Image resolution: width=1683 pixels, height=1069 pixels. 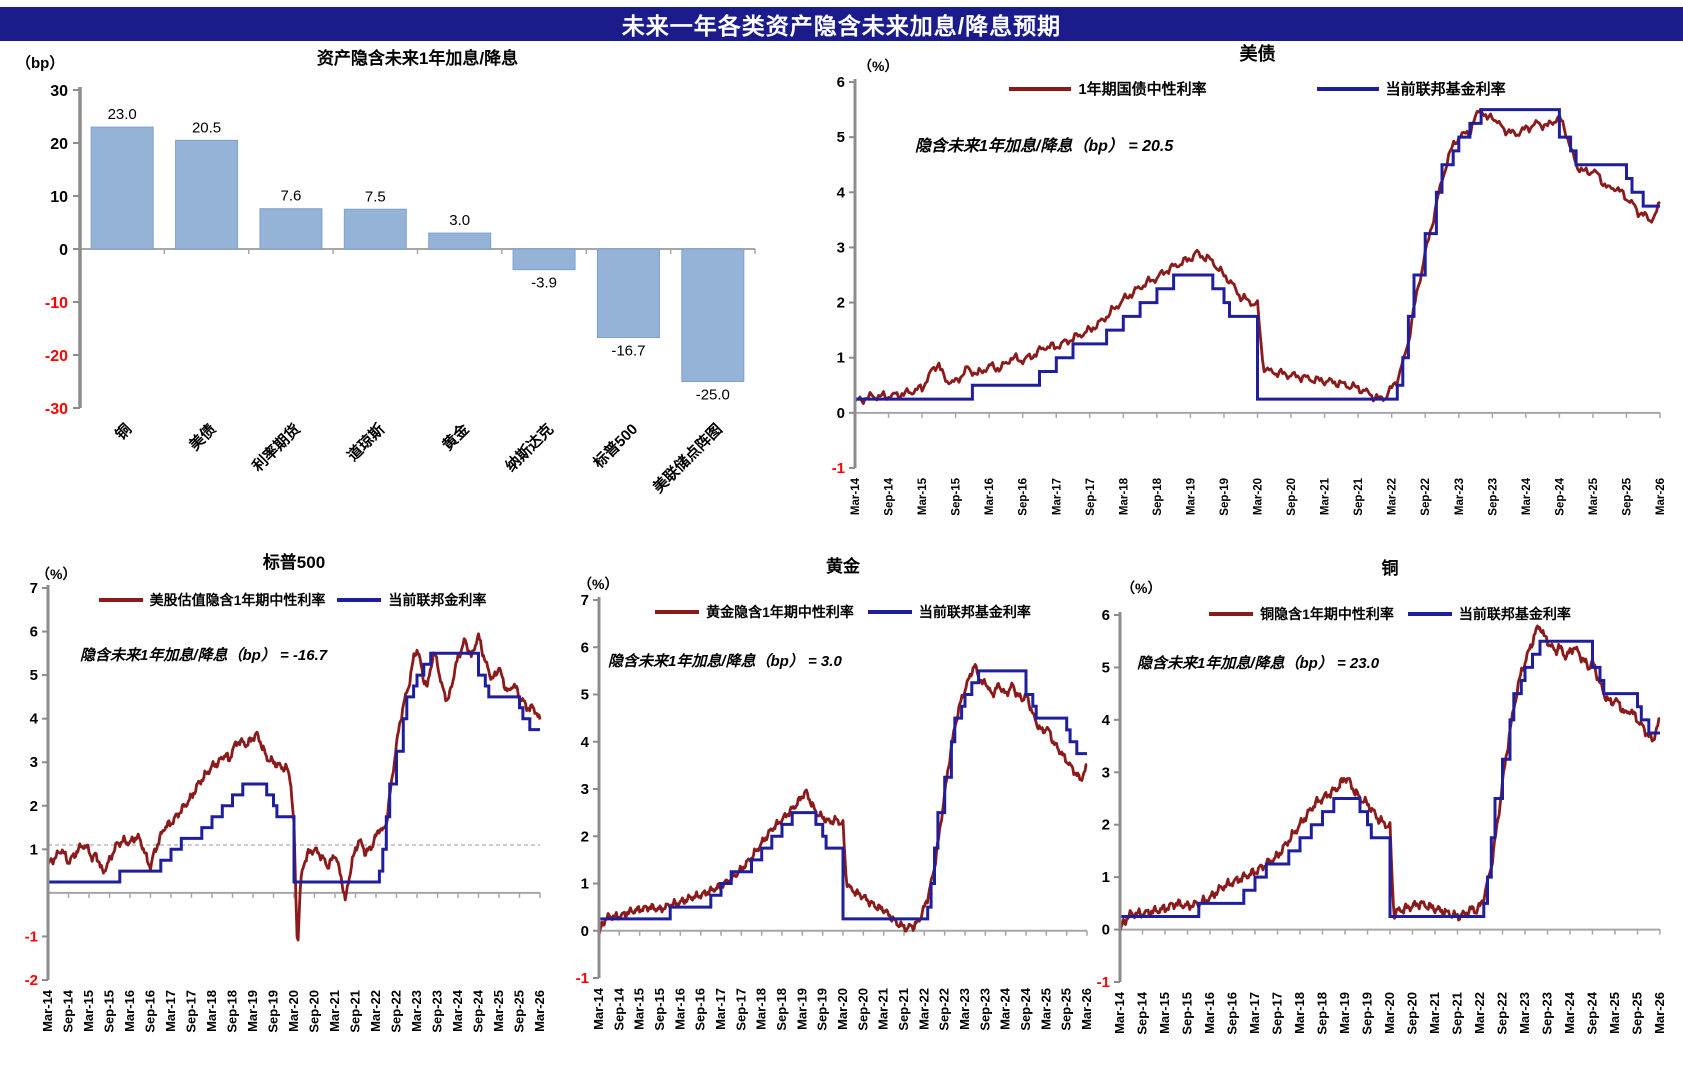 What do you see at coordinates (1412, 1013) in the screenshot?
I see `svg-text: Sep-20` at bounding box center [1412, 1013].